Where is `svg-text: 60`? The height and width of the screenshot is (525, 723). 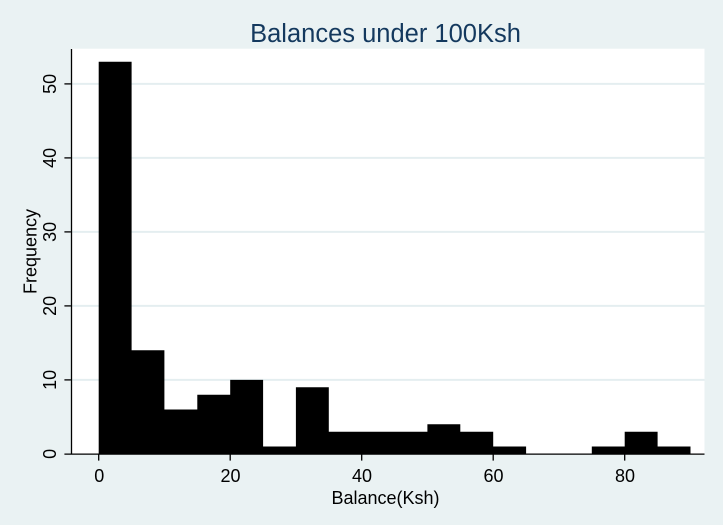 svg-text: 60 is located at coordinates (493, 476).